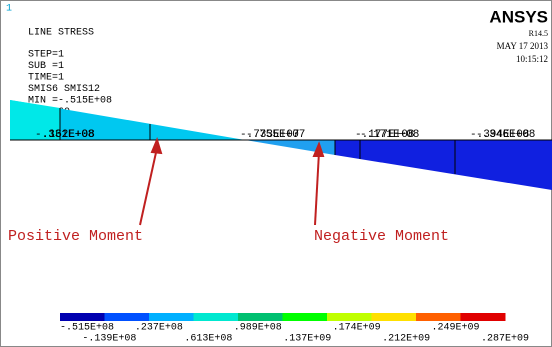  I want to click on legend-label: .249E+09, so click(456, 328).